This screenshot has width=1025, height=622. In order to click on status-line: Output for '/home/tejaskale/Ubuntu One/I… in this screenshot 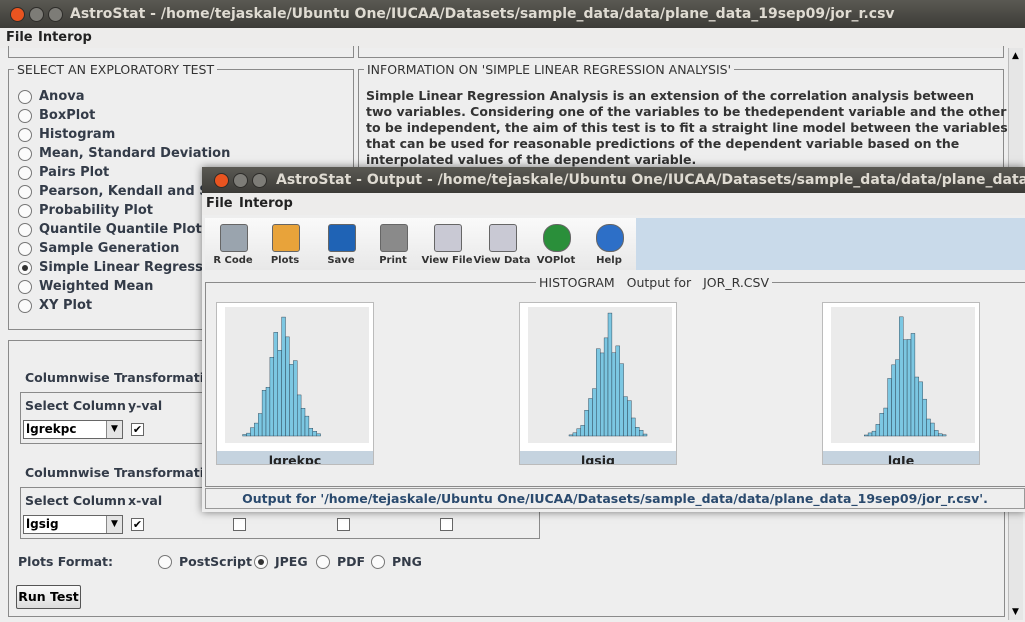, I will do `click(615, 498)`.